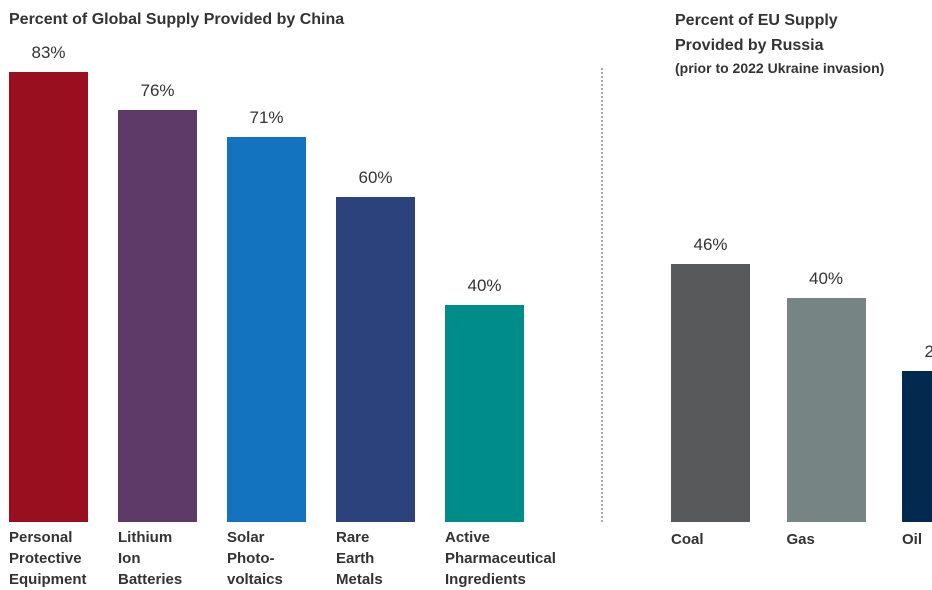 The height and width of the screenshot is (590, 932). I want to click on value-label: 83%, so click(48, 53).